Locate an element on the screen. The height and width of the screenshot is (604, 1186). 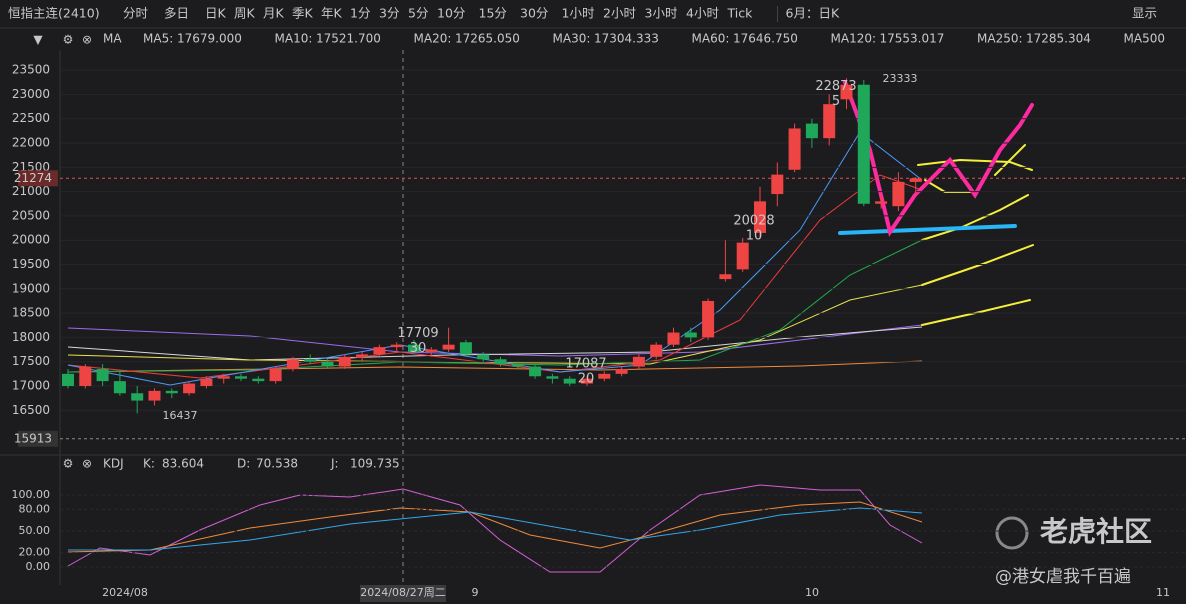
kdj-lines is located at coordinates (495, 528).